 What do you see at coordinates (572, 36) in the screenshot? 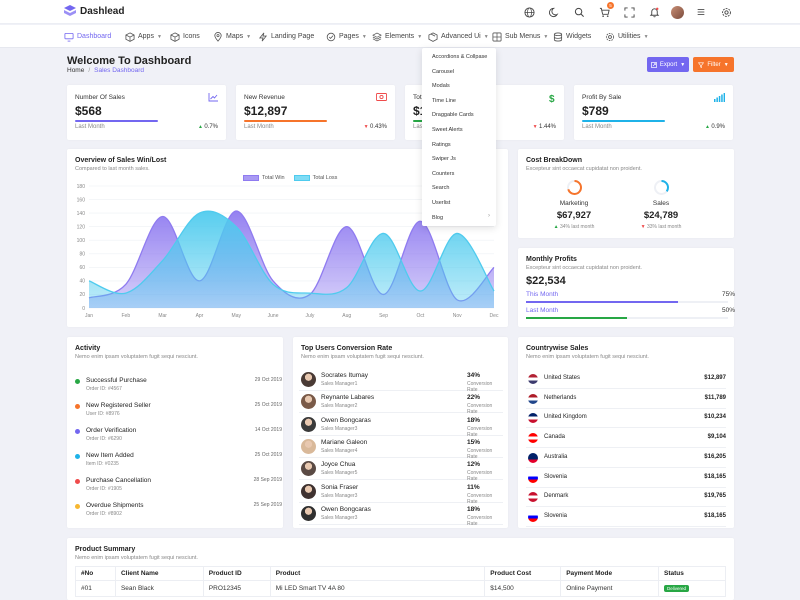
I see `nav-item-widgets: Widgets` at bounding box center [572, 36].